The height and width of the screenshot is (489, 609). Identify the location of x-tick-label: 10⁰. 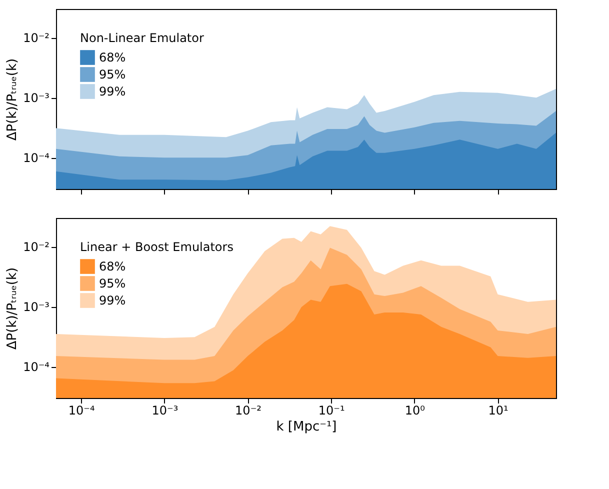
(415, 411).